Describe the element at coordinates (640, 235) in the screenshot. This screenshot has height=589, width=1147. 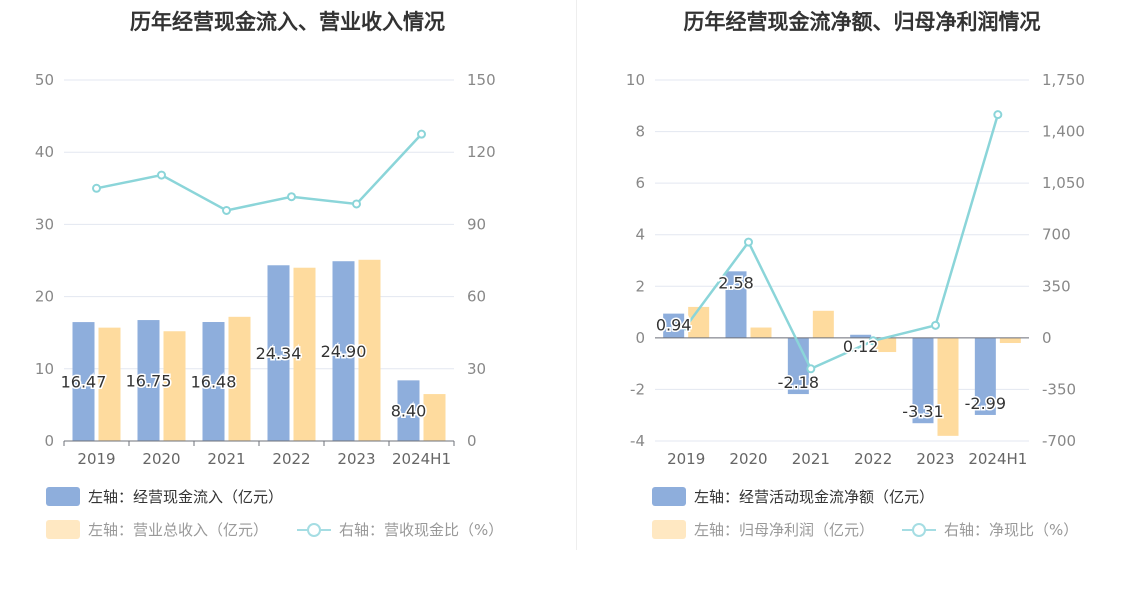
I see `y-left-tick-label: 4` at that location.